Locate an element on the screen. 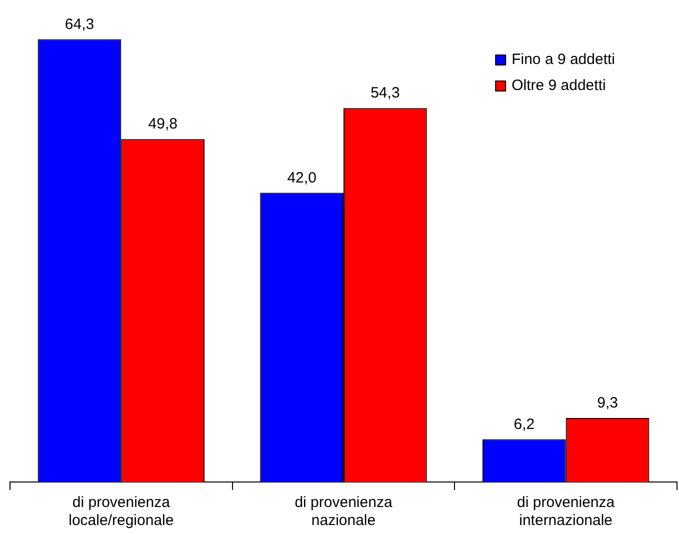  data-label: 42,0 is located at coordinates (301, 177).